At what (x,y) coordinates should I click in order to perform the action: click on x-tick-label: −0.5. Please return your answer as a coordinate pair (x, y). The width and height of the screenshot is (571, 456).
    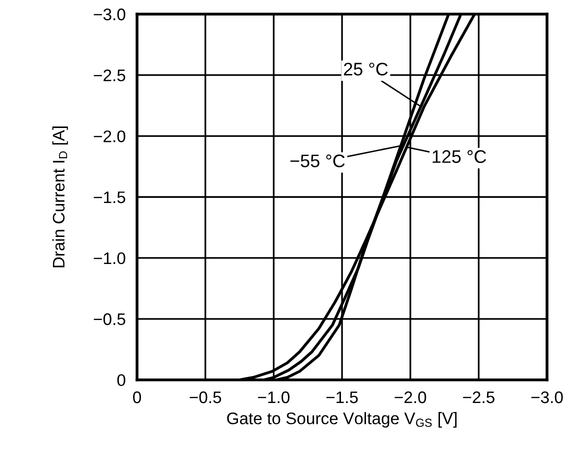
    Looking at the image, I should click on (206, 397).